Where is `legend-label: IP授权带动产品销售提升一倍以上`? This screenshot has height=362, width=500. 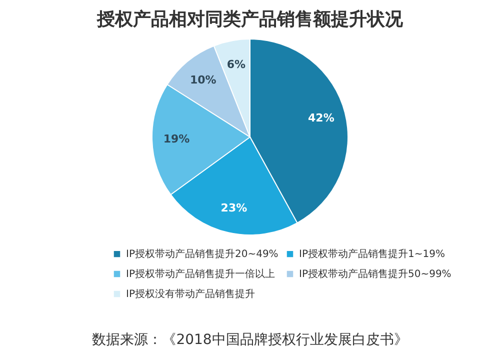
legend-label: IP授权带动产品销售提升一倍以上 is located at coordinates (200, 274).